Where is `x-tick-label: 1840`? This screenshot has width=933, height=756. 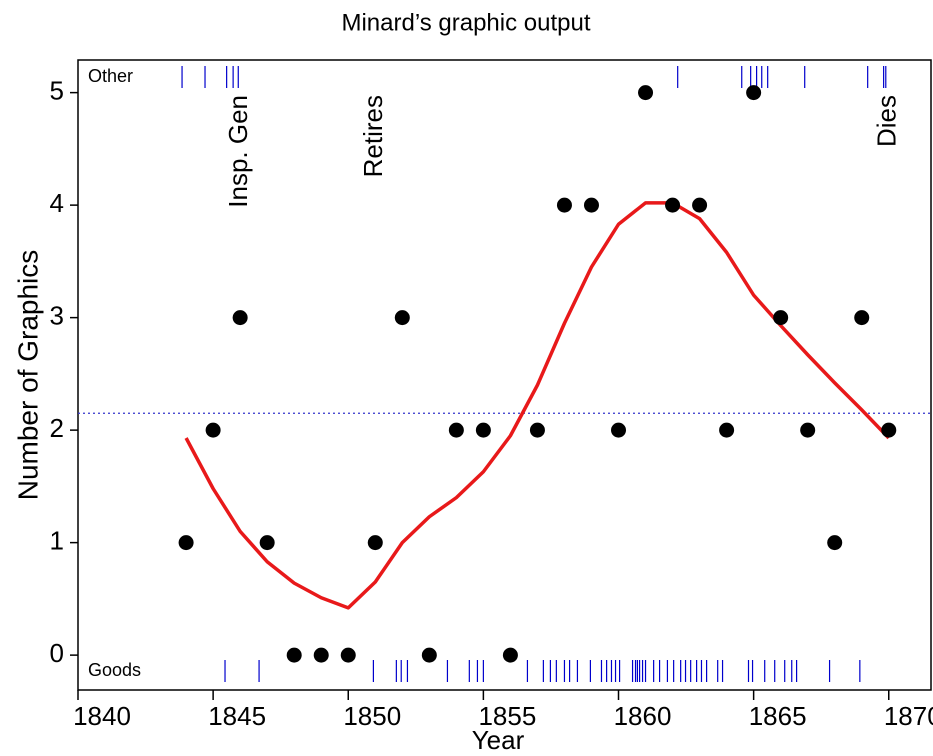 x-tick-label: 1840 is located at coordinates (102, 716).